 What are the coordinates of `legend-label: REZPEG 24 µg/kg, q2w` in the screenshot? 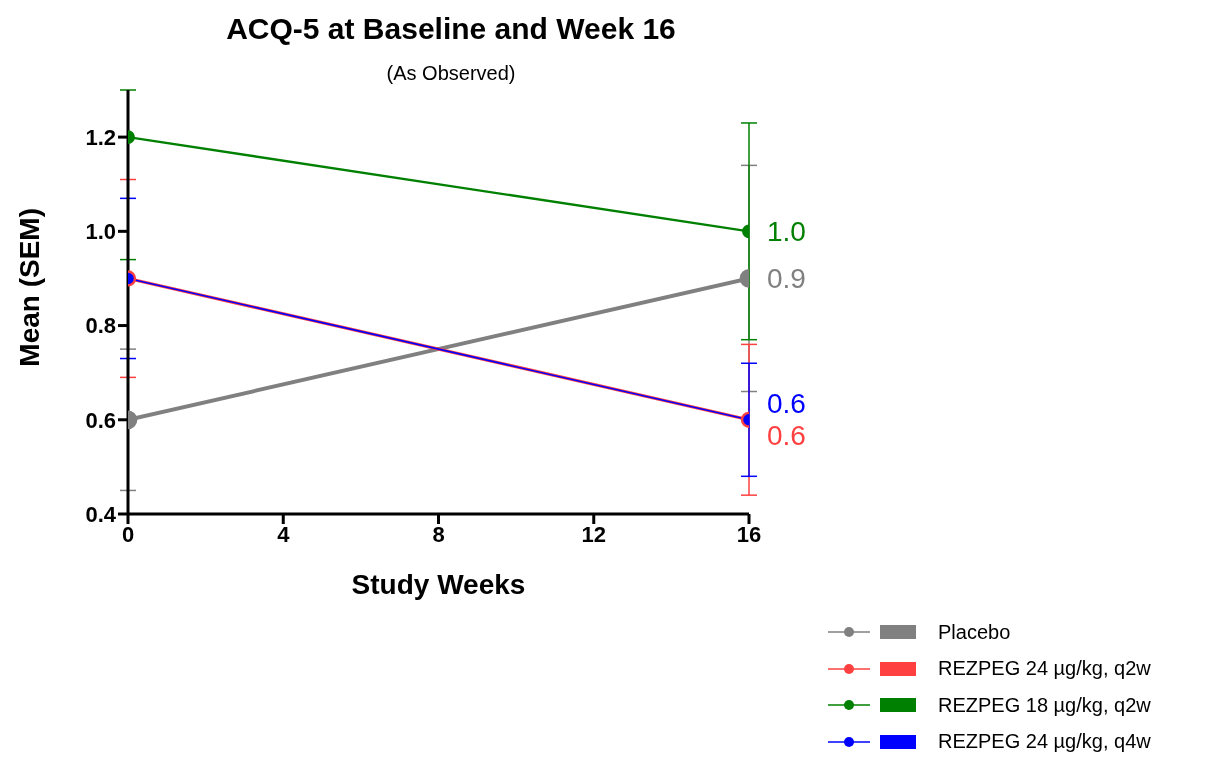 It's located at (1044, 669).